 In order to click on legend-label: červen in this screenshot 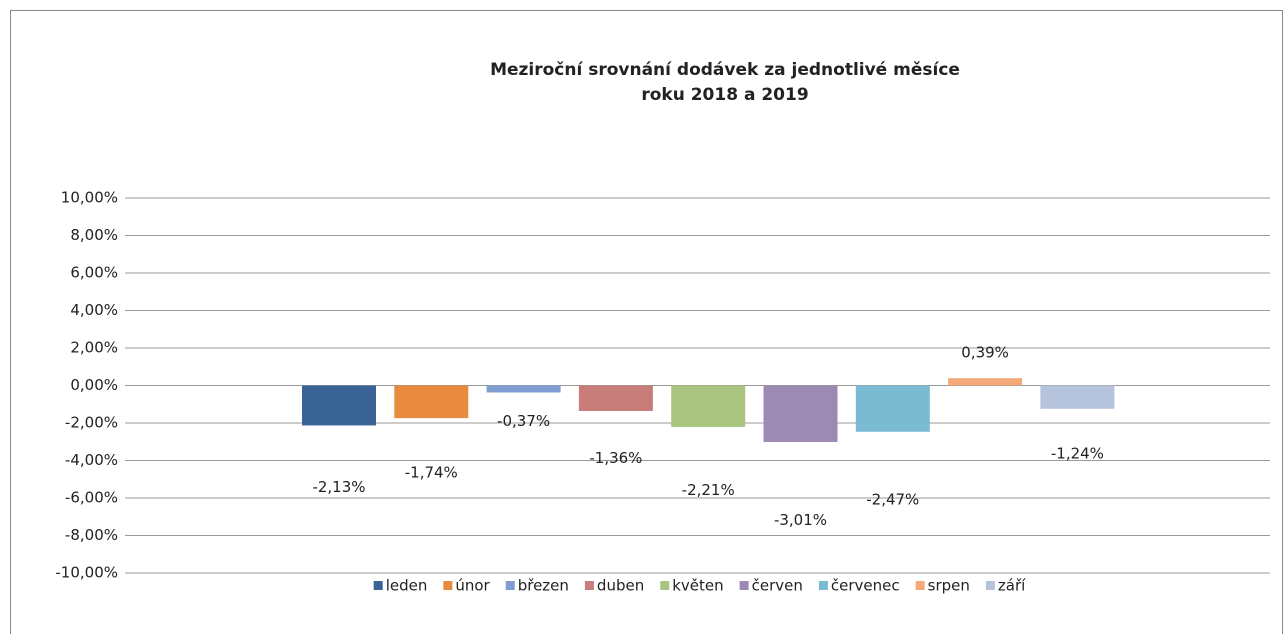, I will do `click(777, 586)`.